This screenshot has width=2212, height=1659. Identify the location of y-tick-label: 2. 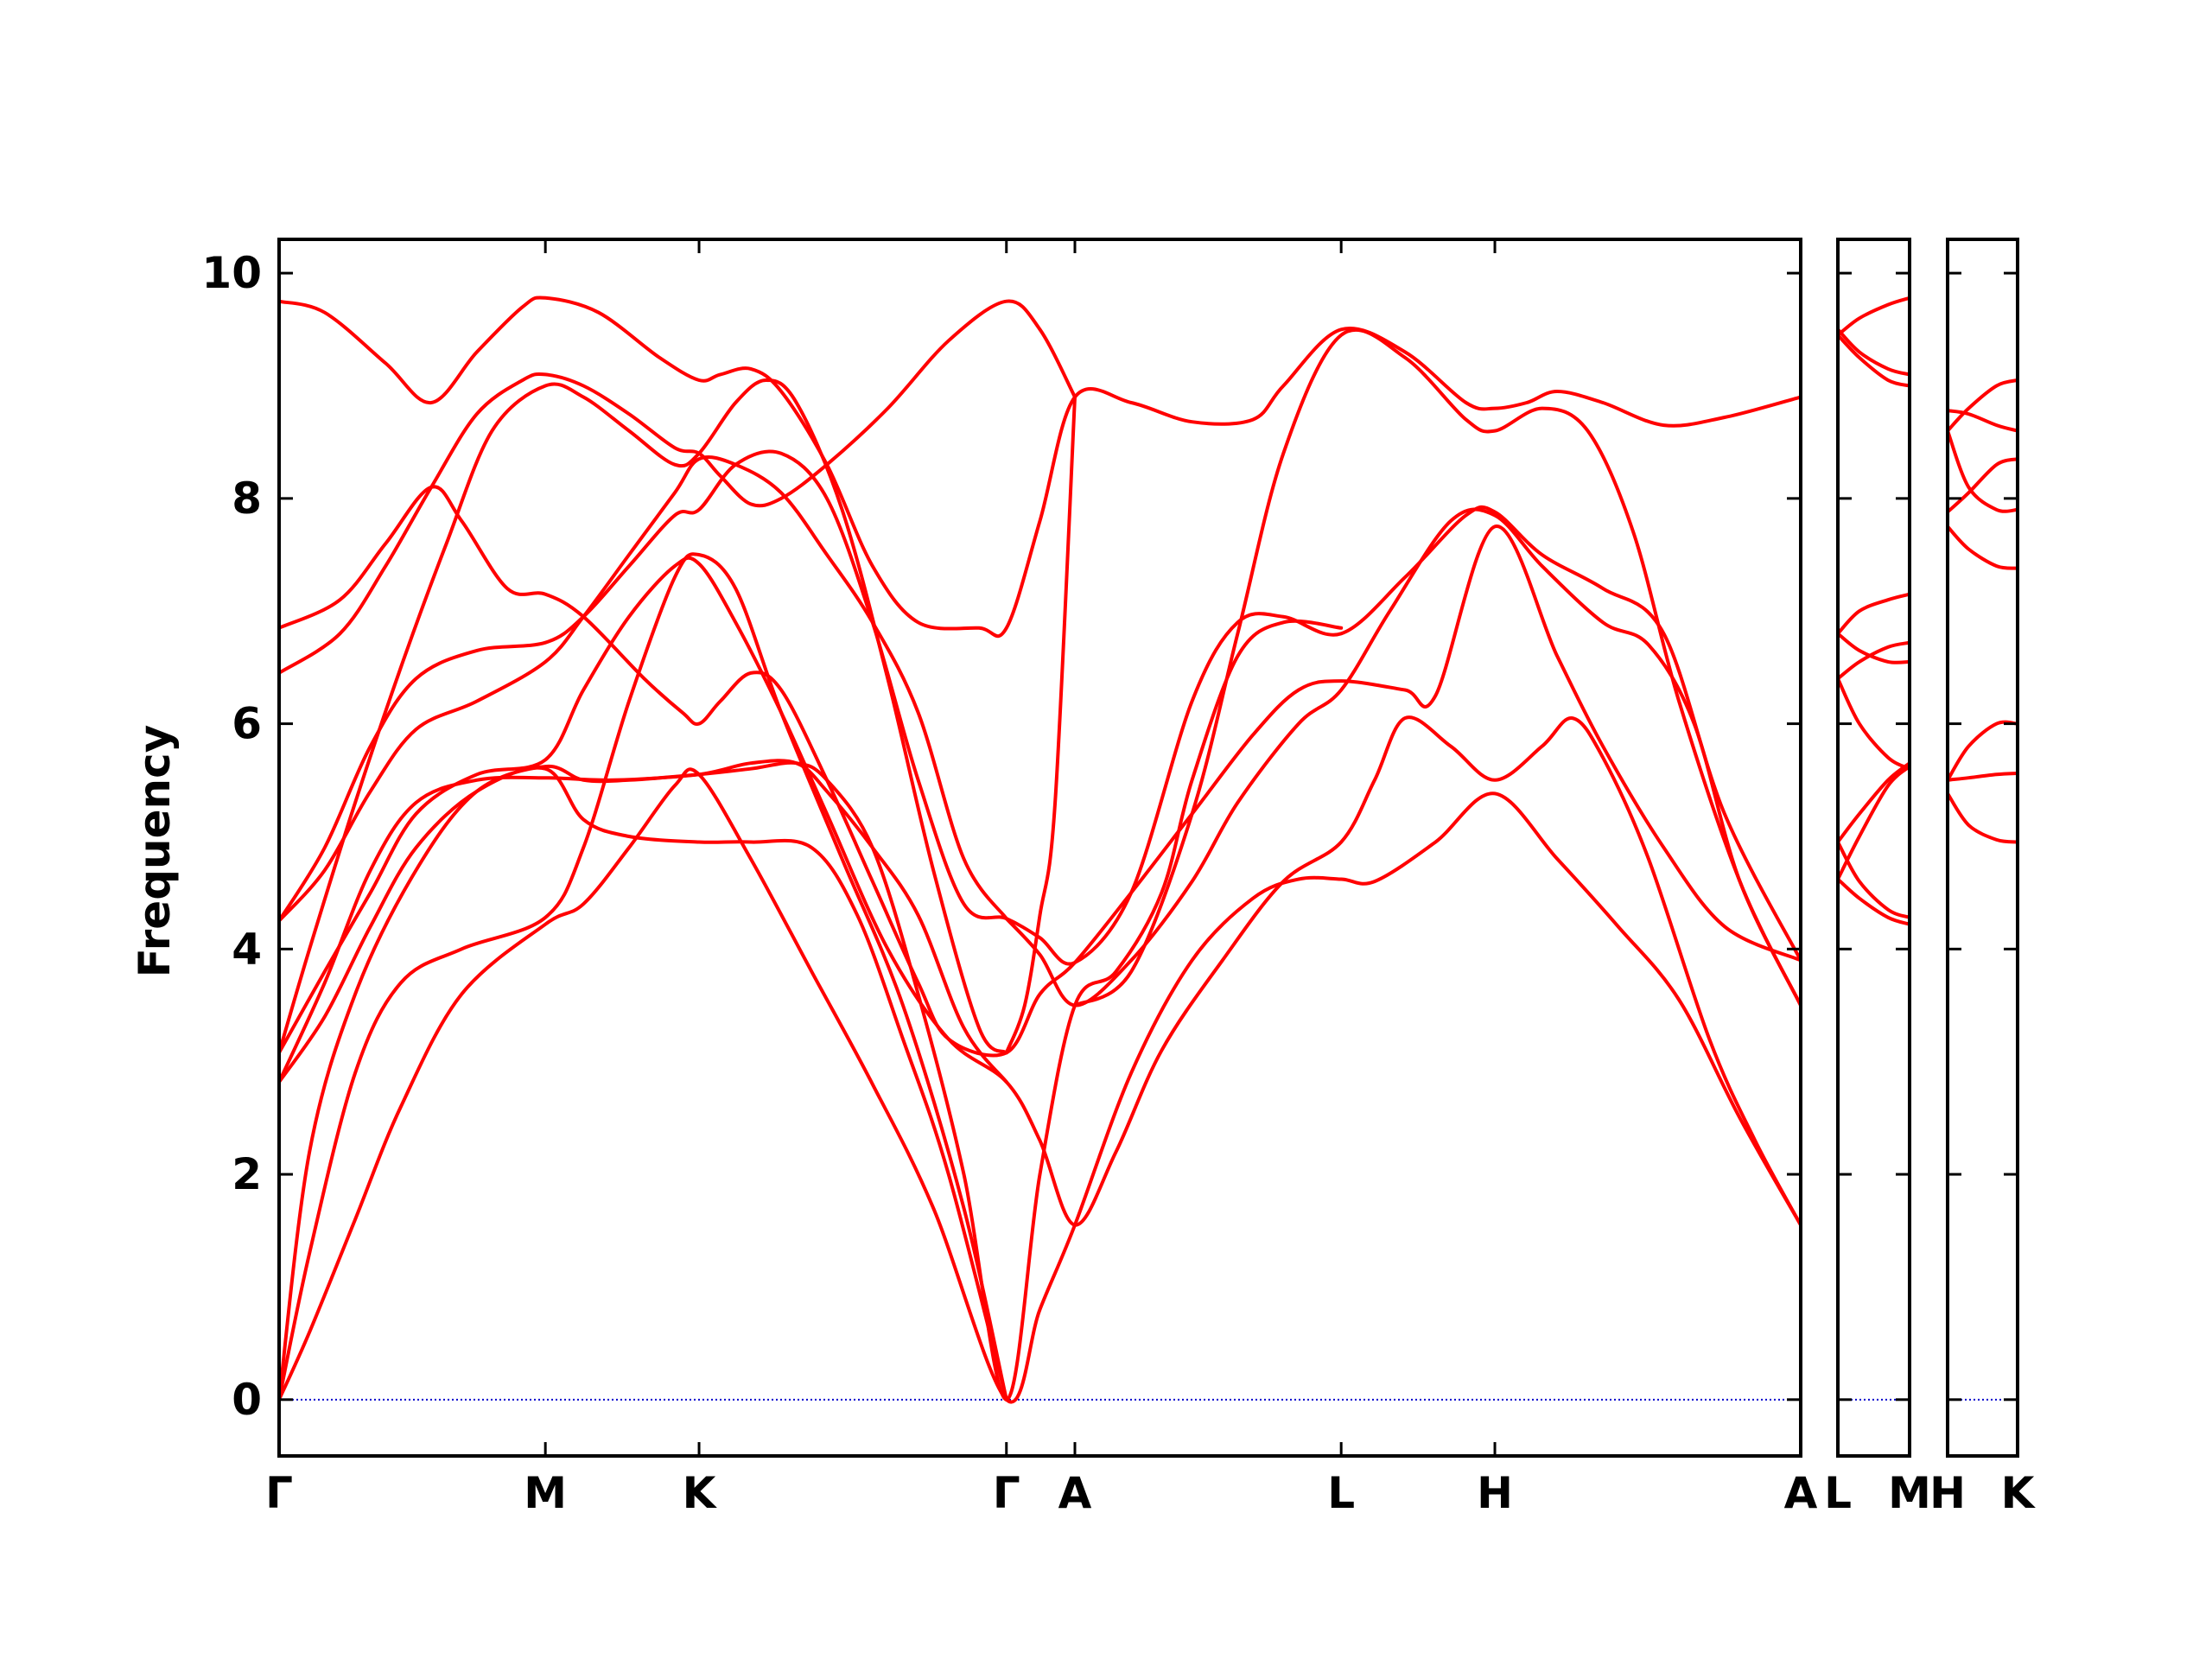
(247, 1174).